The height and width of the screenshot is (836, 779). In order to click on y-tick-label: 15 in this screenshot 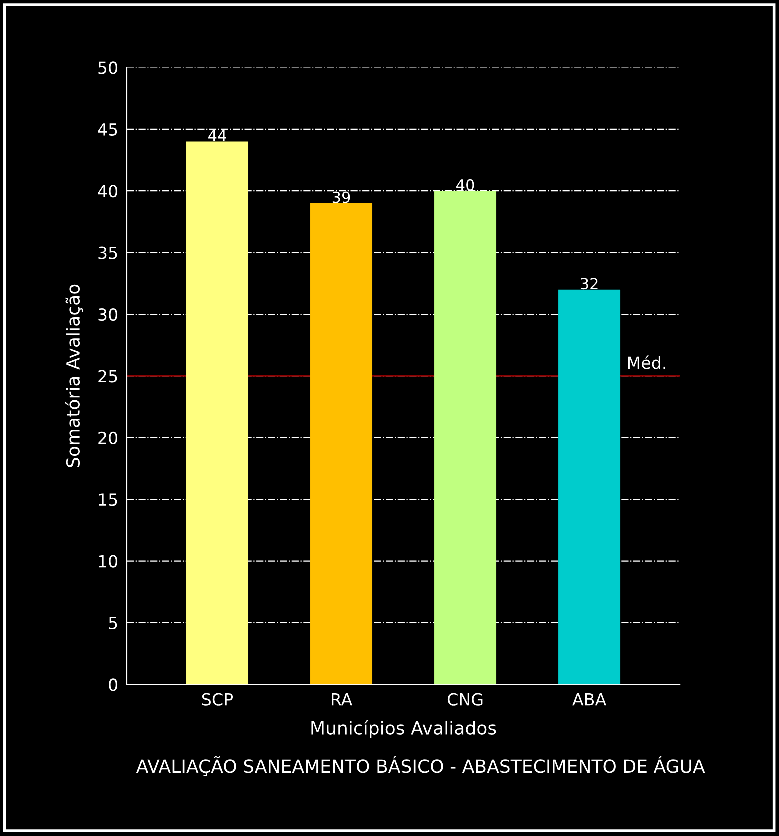, I will do `click(108, 500)`.